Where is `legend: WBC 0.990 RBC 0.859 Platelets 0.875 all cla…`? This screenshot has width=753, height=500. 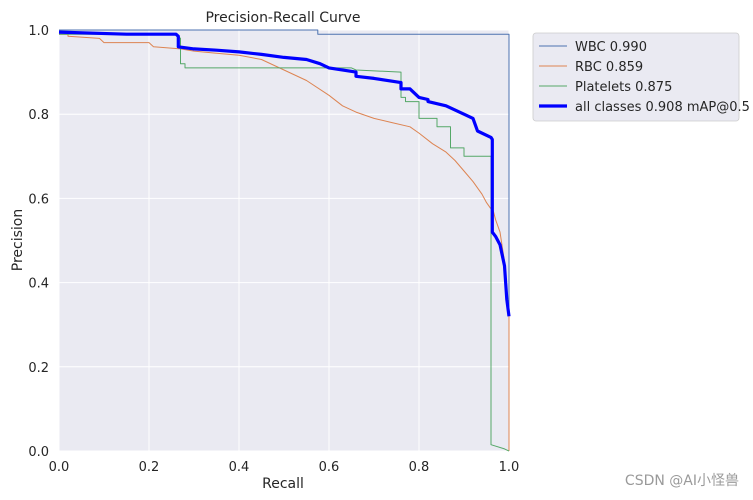
legend: WBC 0.990 RBC 0.859 Platelets 0.875 all cla… is located at coordinates (641, 77).